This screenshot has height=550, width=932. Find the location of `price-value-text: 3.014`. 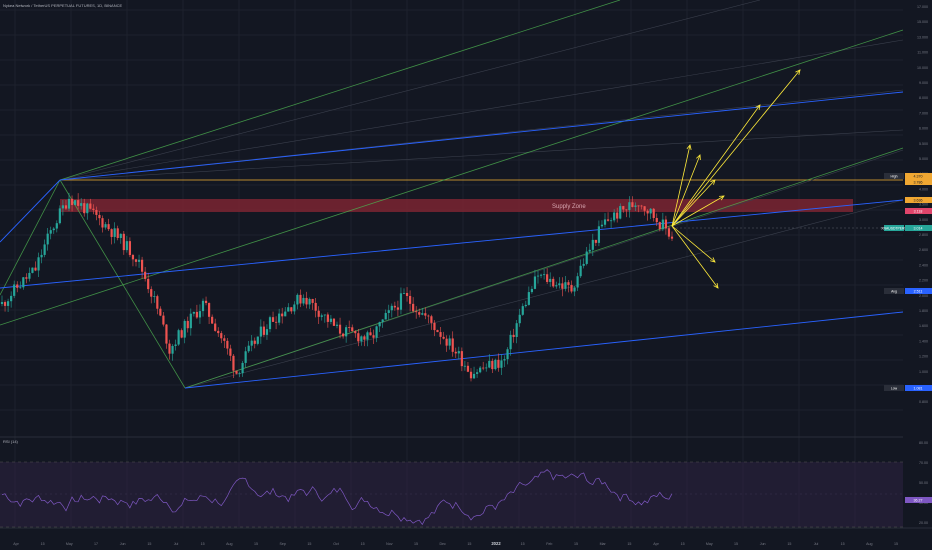

price-value-text: 3.014 is located at coordinates (918, 228).